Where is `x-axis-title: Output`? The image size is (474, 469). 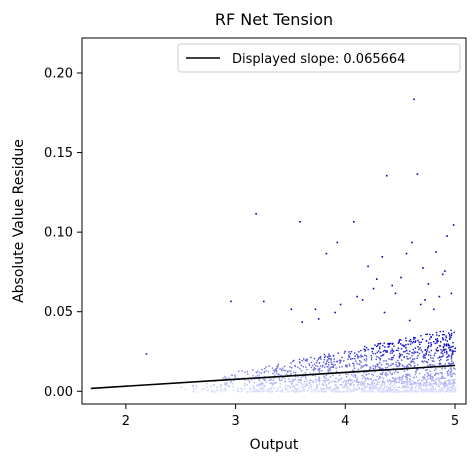 x-axis-title: Output is located at coordinates (274, 445).